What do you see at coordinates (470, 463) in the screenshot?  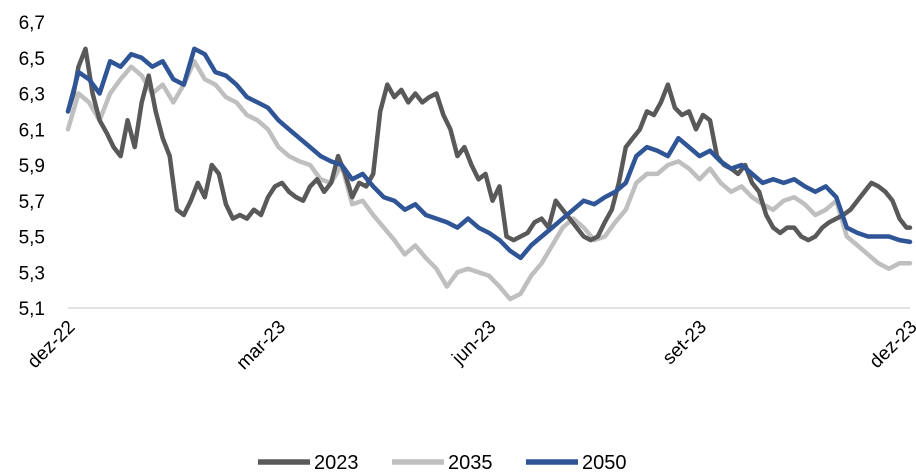 I see `legend-label-2035: 2035` at bounding box center [470, 463].